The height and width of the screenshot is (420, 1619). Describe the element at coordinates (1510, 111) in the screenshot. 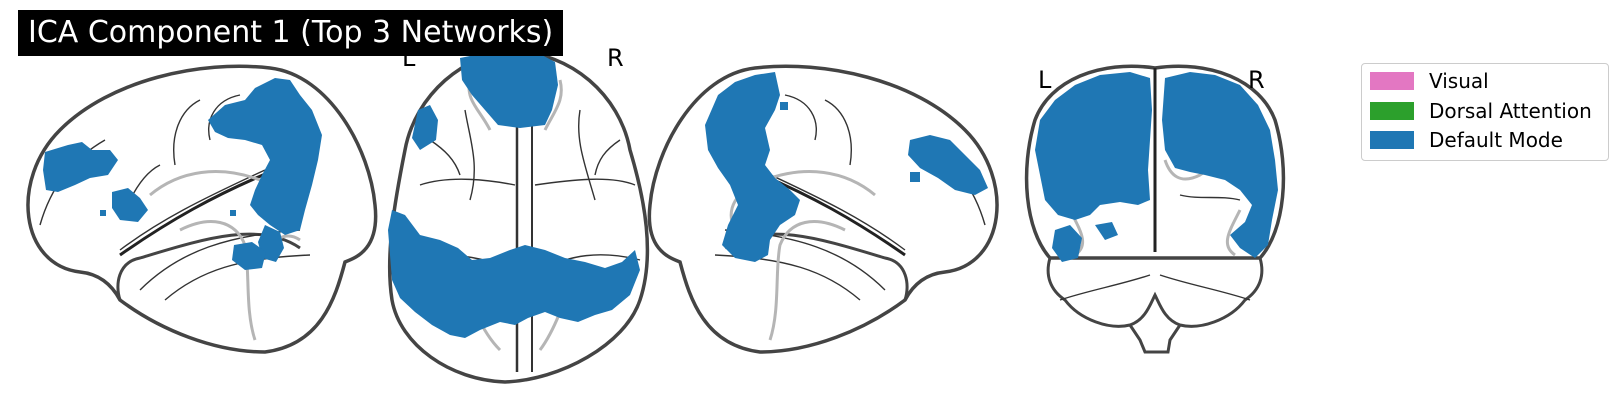

I see `legend-label-dorsal-attention: Dorsal Attention` at that location.